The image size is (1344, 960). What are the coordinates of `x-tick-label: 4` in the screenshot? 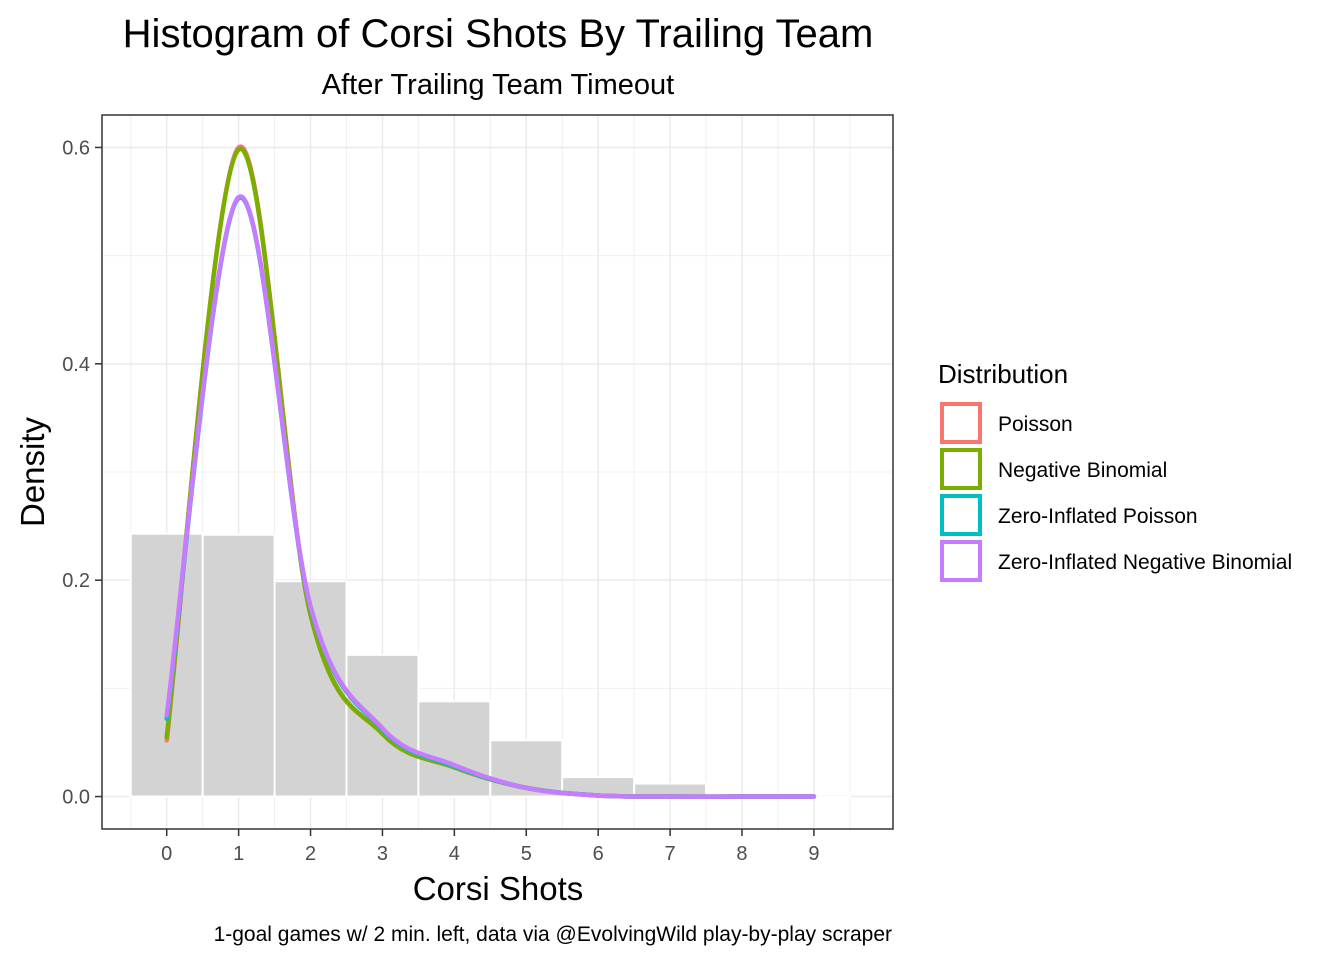 It's located at (454, 854).